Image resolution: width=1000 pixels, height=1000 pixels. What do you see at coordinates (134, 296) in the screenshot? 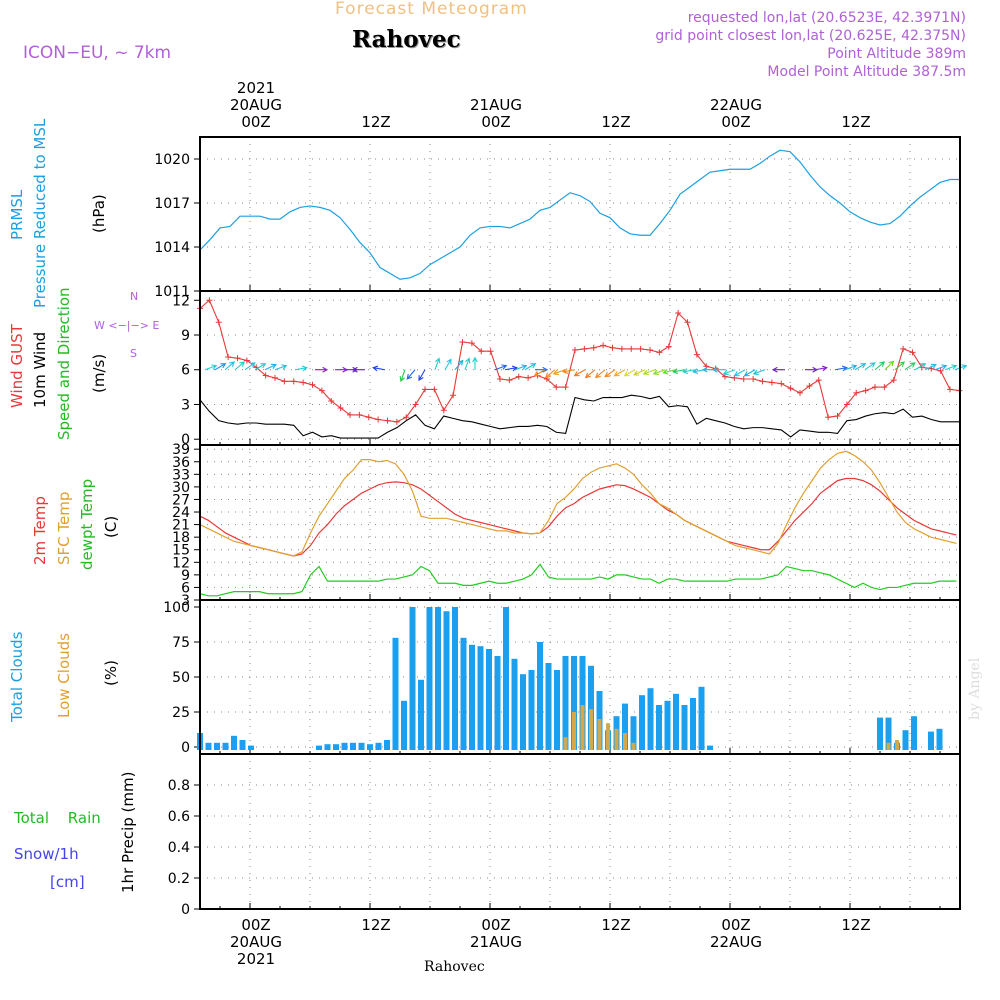
I see `compass-n: N` at bounding box center [134, 296].